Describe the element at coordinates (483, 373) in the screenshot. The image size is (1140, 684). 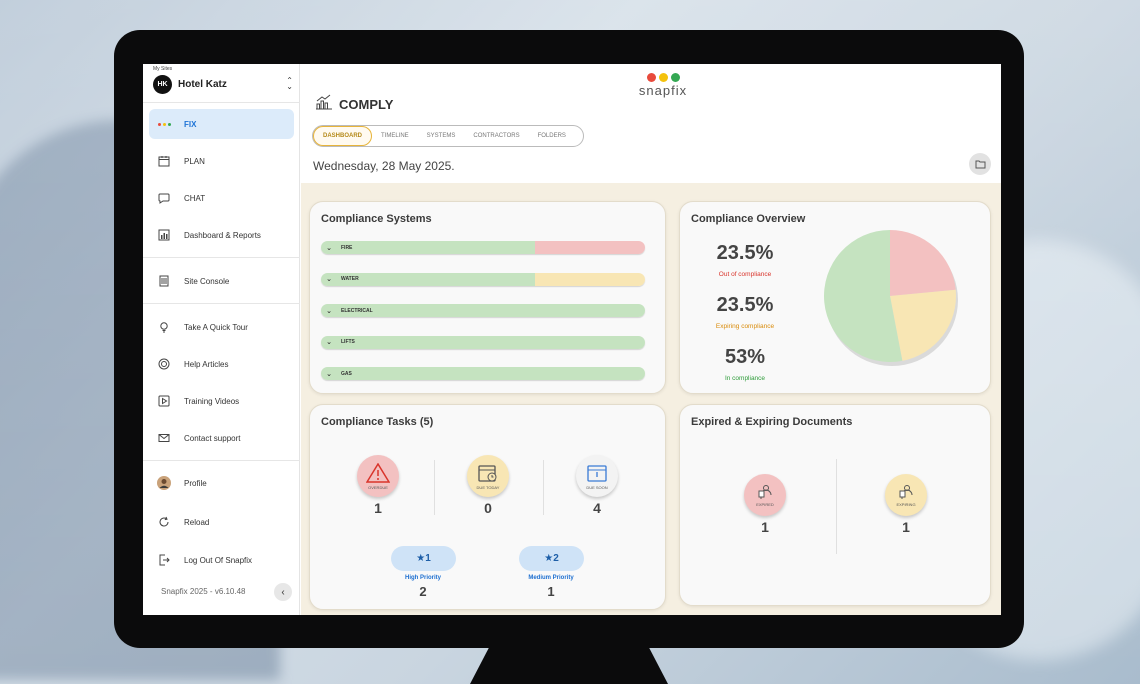
I see `system-row-gas: ⌄ GAS` at that location.